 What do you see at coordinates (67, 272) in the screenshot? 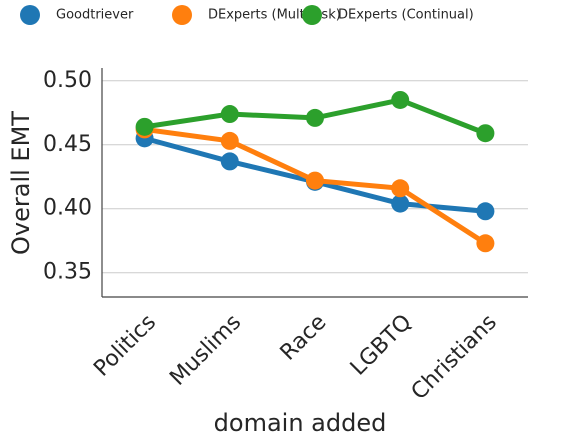
I see `y-tick-label: 0.35` at bounding box center [67, 272].